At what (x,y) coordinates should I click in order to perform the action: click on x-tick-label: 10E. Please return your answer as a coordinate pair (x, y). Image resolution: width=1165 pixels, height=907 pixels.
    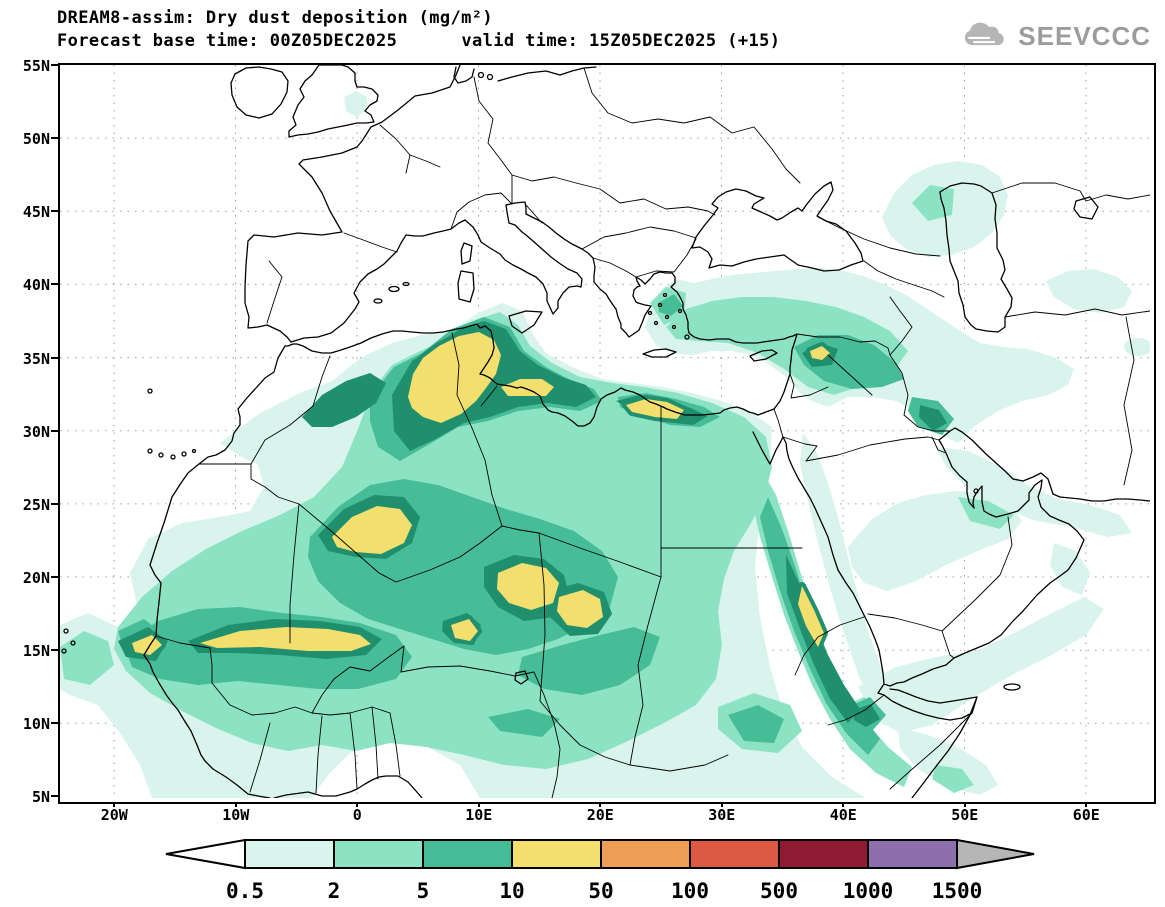
    Looking at the image, I should click on (479, 815).